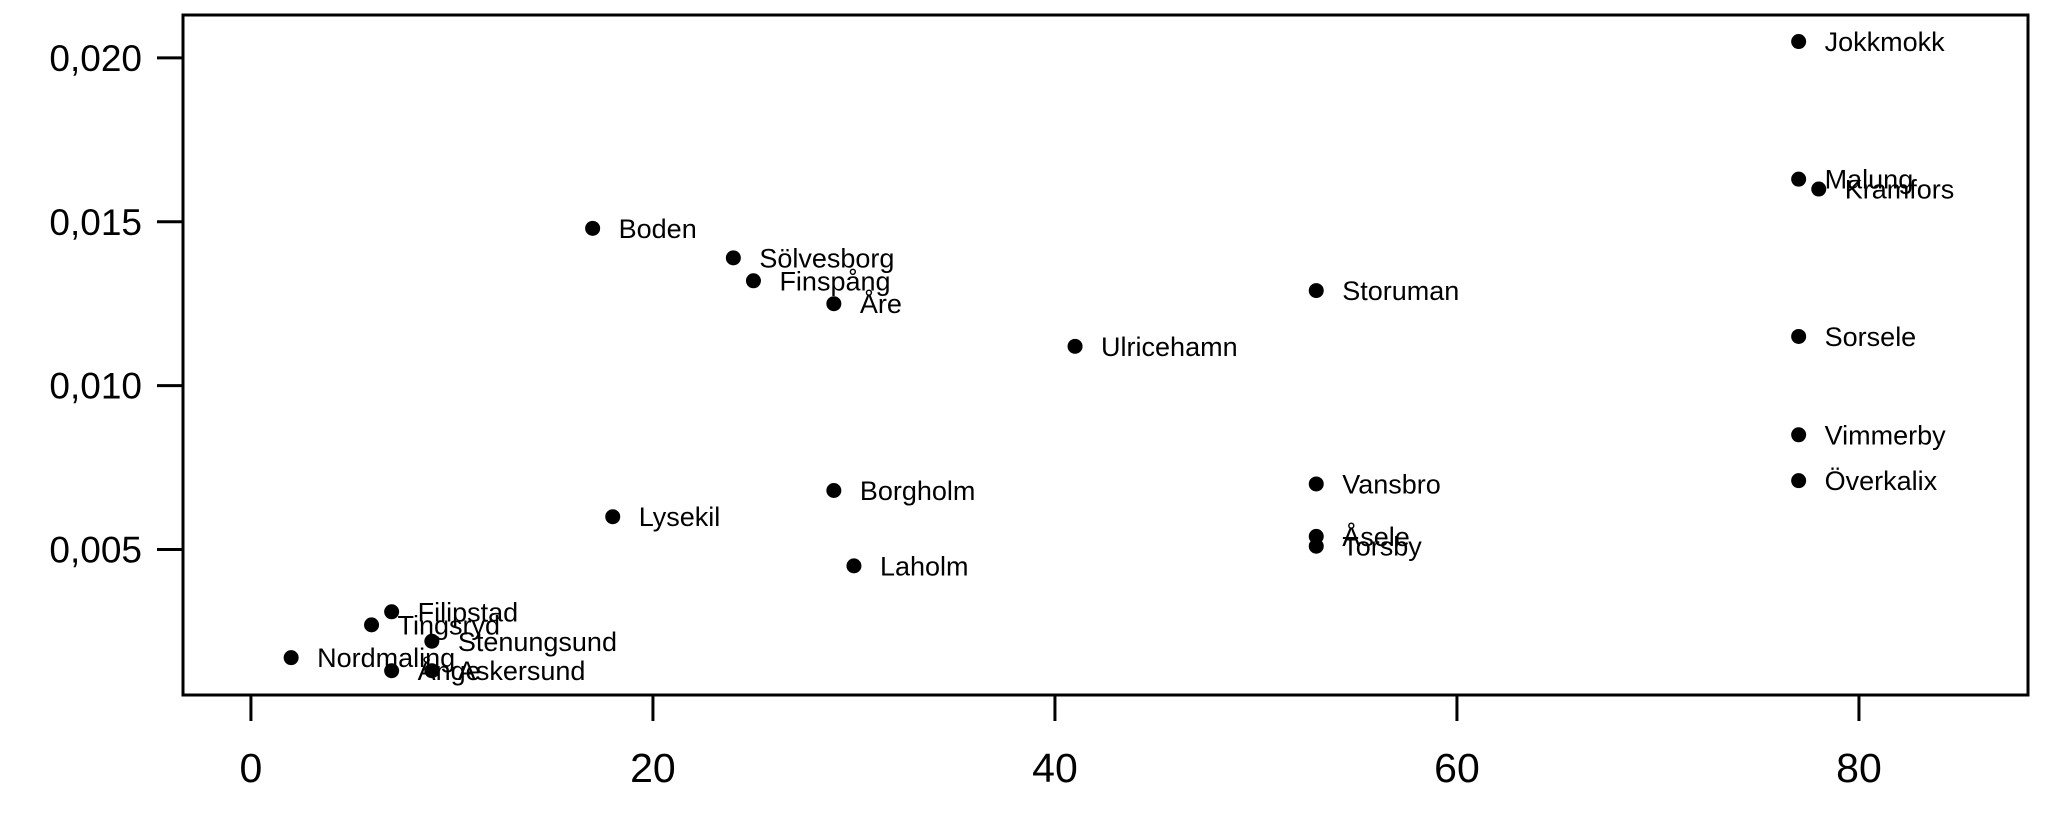 The image size is (2069, 815). Describe the element at coordinates (1391, 484) in the screenshot. I see `data-point-label: Vansbro` at that location.